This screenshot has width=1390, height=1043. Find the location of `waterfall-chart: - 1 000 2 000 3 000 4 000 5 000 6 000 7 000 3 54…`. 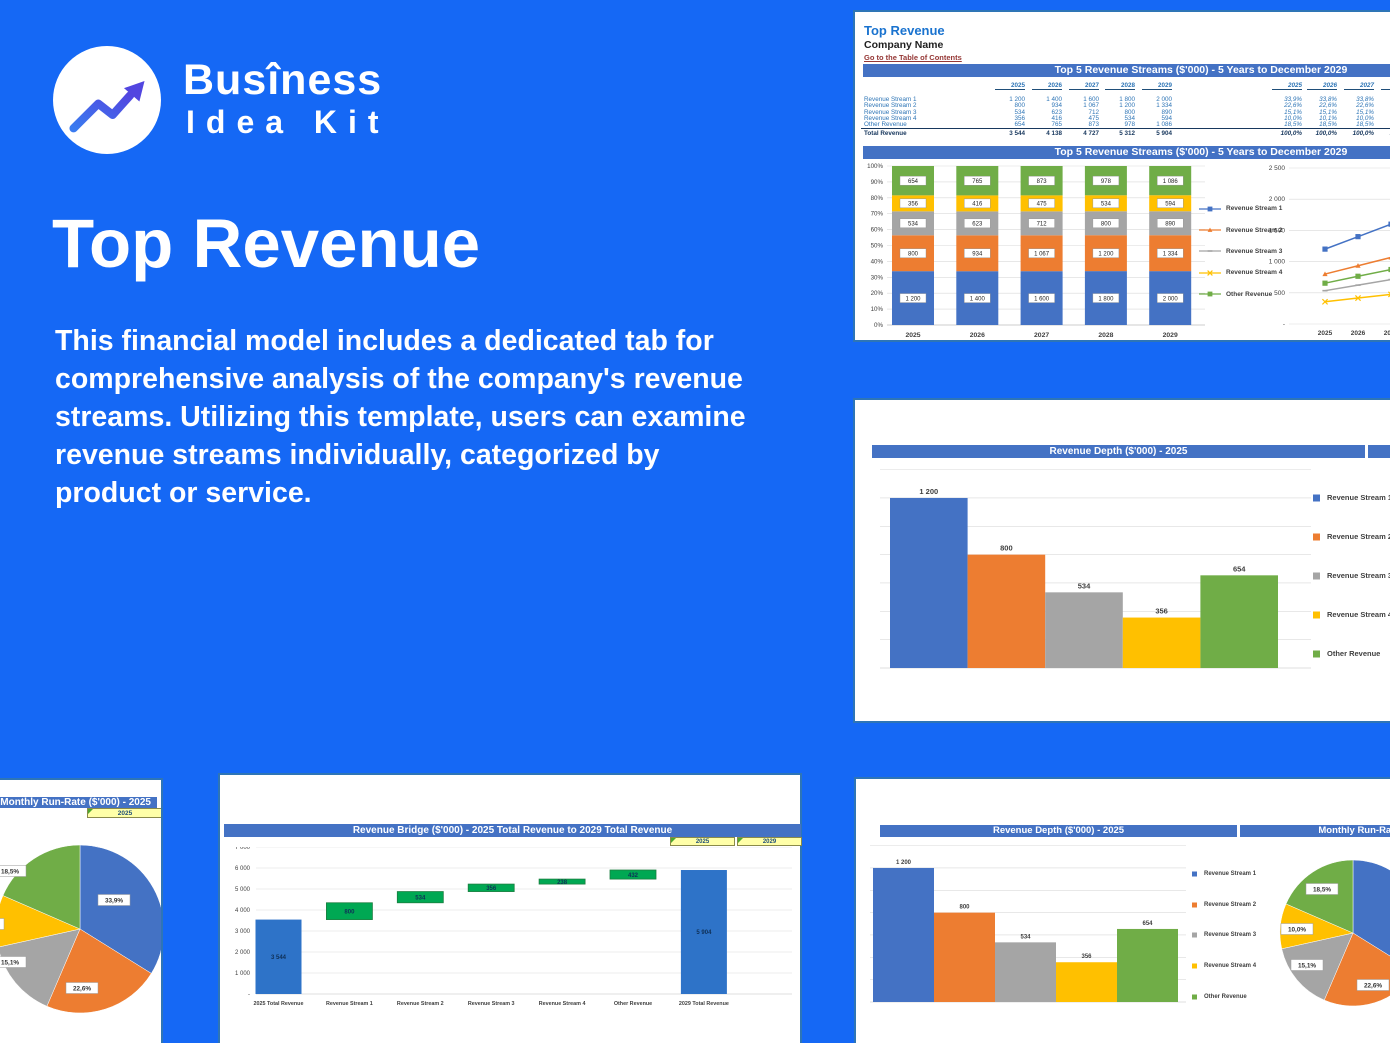

waterfall-chart: - 1 000 2 000 3 000 4 000 5 000 6 000 7 000 3 54… is located at coordinates (513, 927).